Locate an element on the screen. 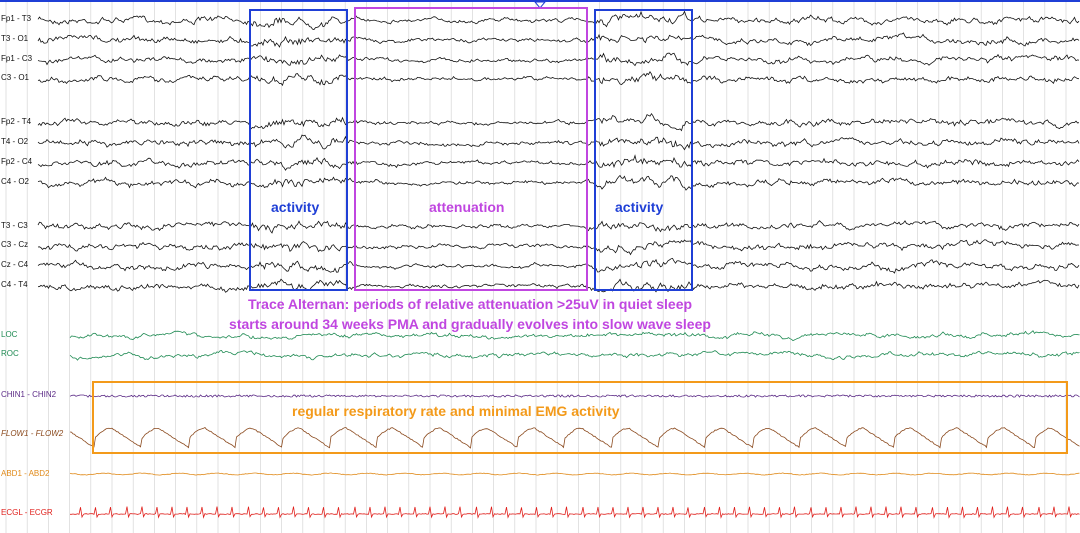 The height and width of the screenshot is (533, 1080). channel-label-loc: LOC is located at coordinates (9, 334).